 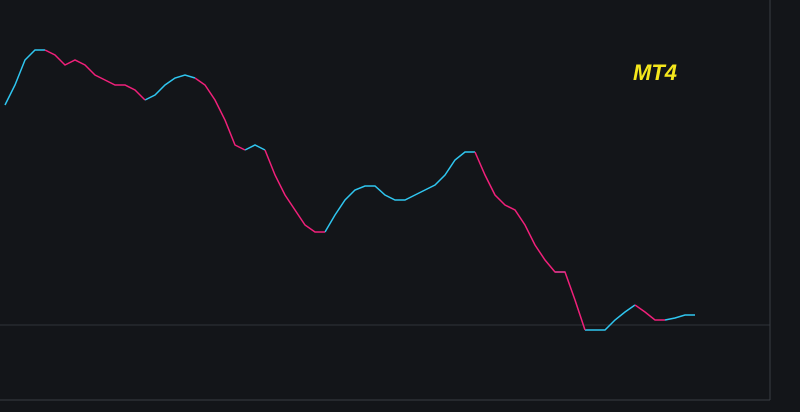 What do you see at coordinates (655, 72) in the screenshot?
I see `chart-label: MT4` at bounding box center [655, 72].